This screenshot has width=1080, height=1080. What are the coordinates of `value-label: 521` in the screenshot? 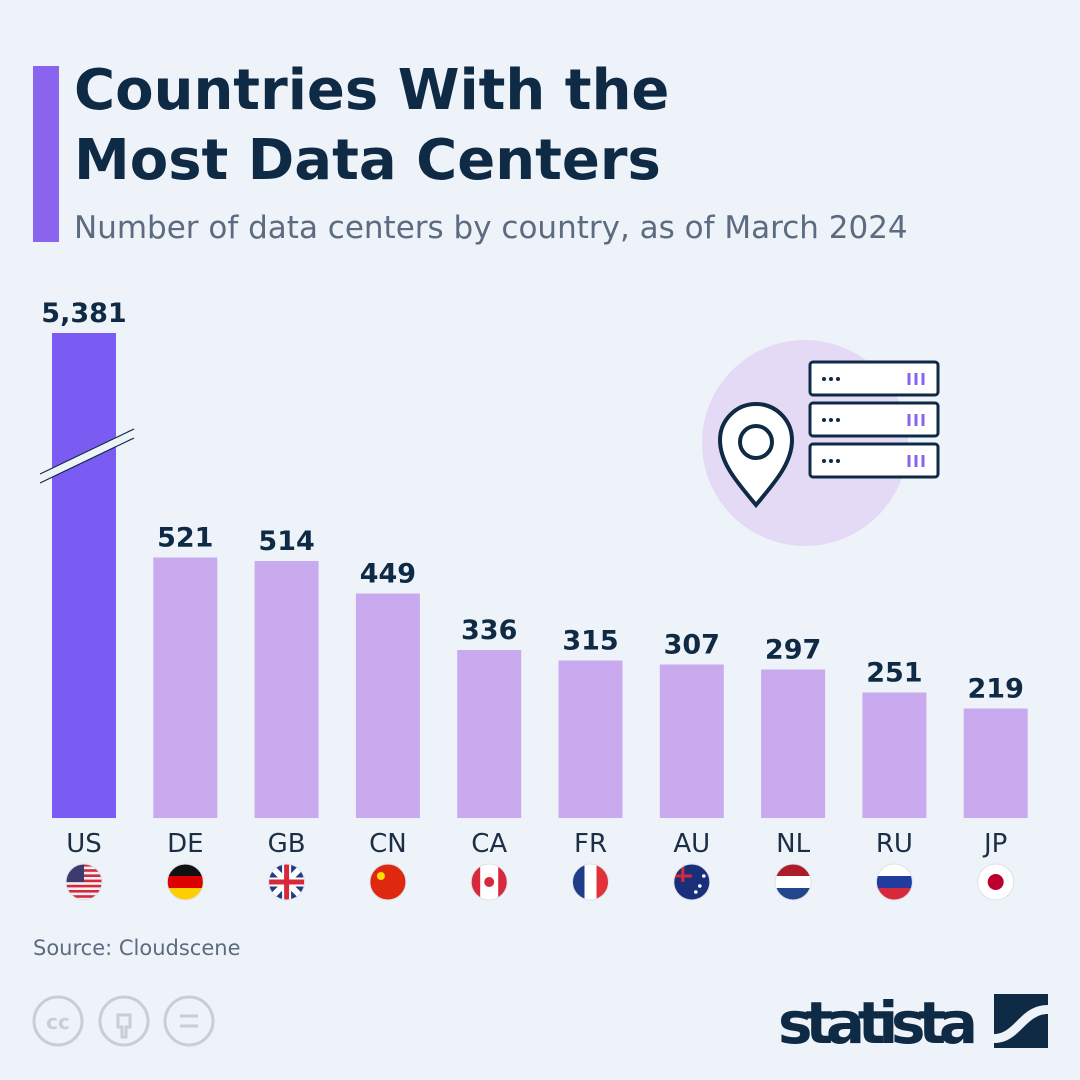 It's located at (185, 538).